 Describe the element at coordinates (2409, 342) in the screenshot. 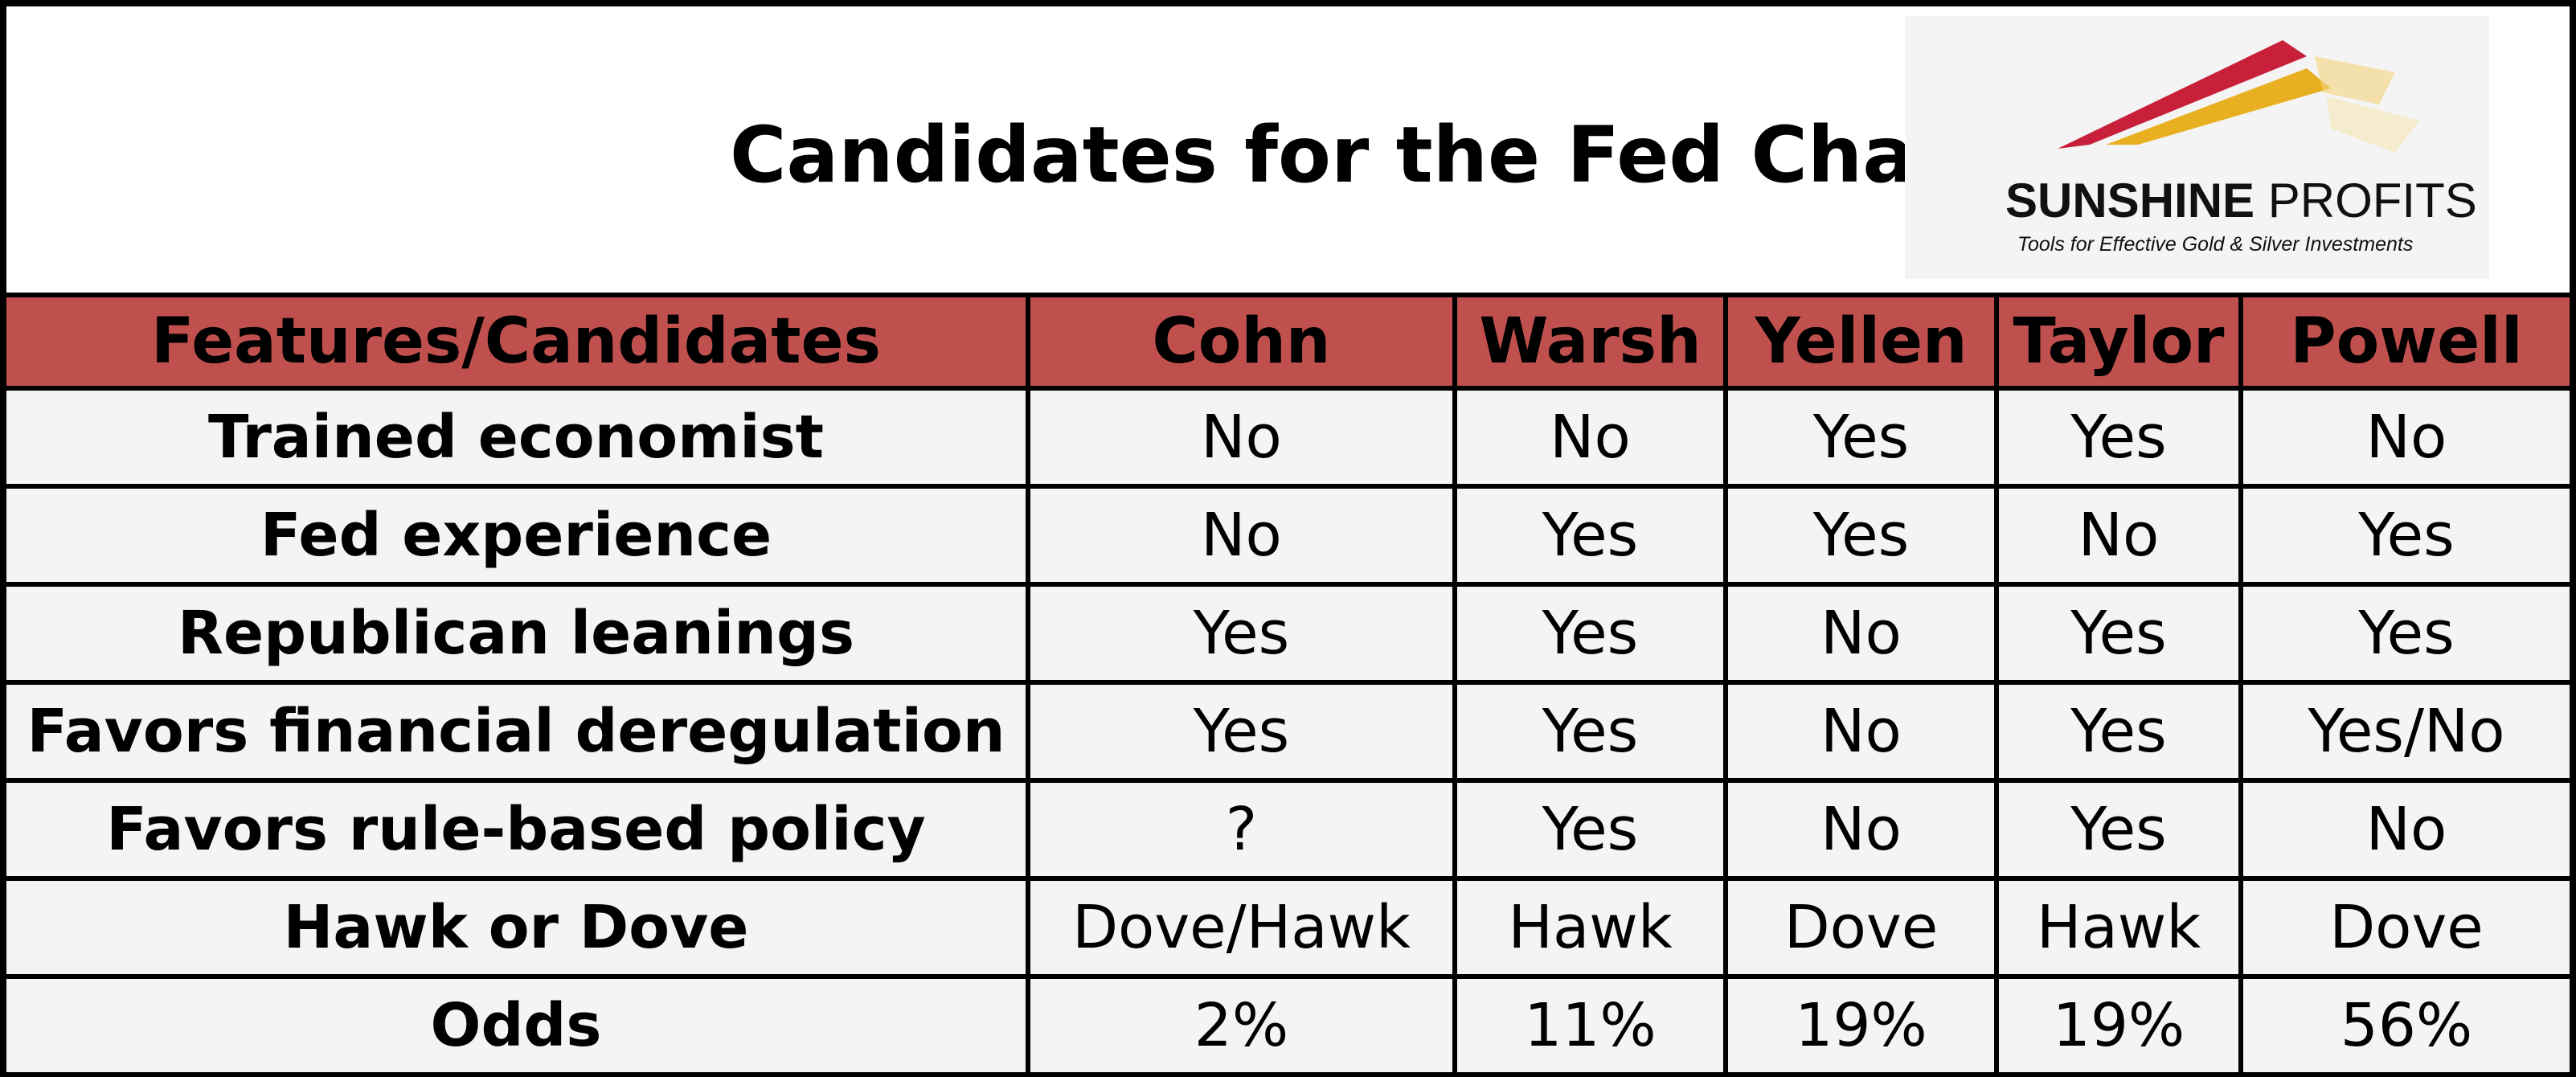

I see `header-candidate-powell: Powell` at that location.